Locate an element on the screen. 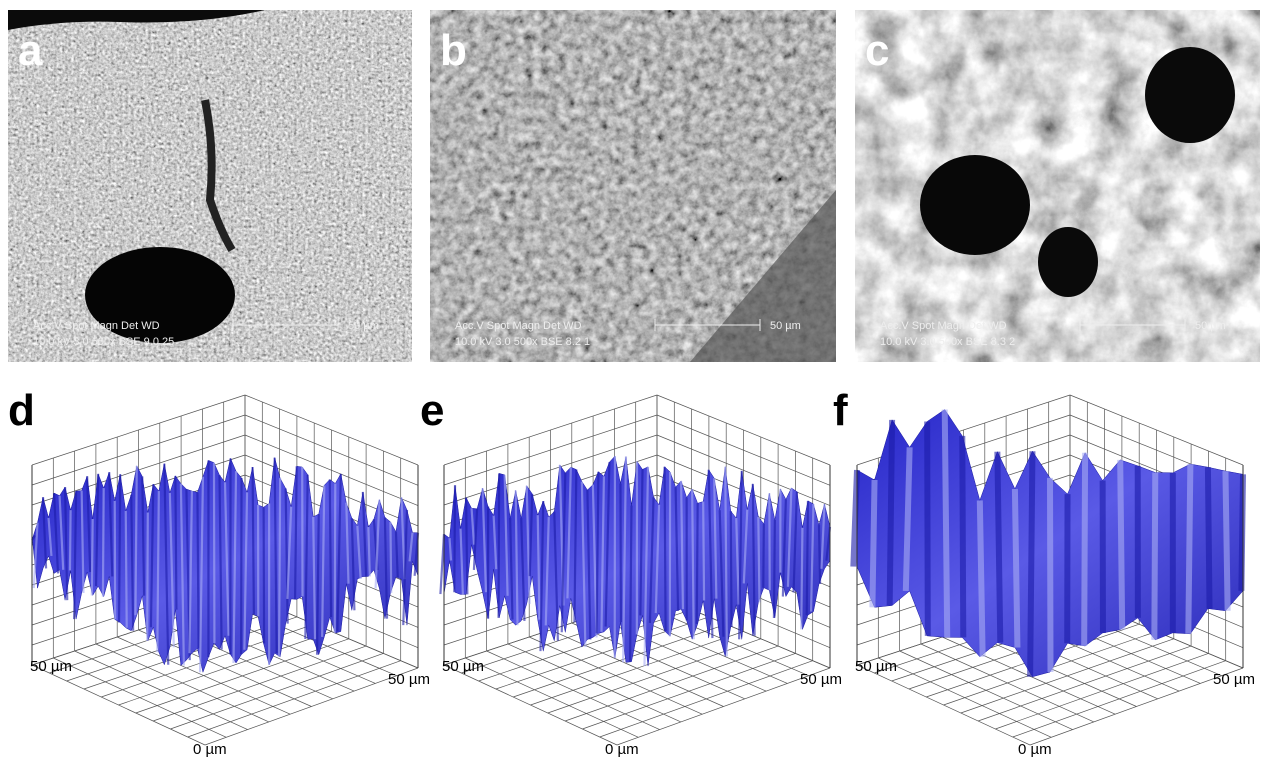  axis-label-right: 50 µm is located at coordinates (409, 679).